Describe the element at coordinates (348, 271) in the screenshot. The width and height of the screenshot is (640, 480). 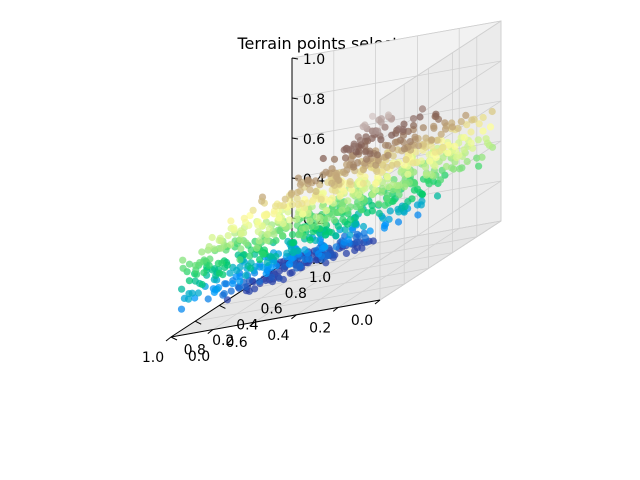
I see `gridline-y-floor` at that location.